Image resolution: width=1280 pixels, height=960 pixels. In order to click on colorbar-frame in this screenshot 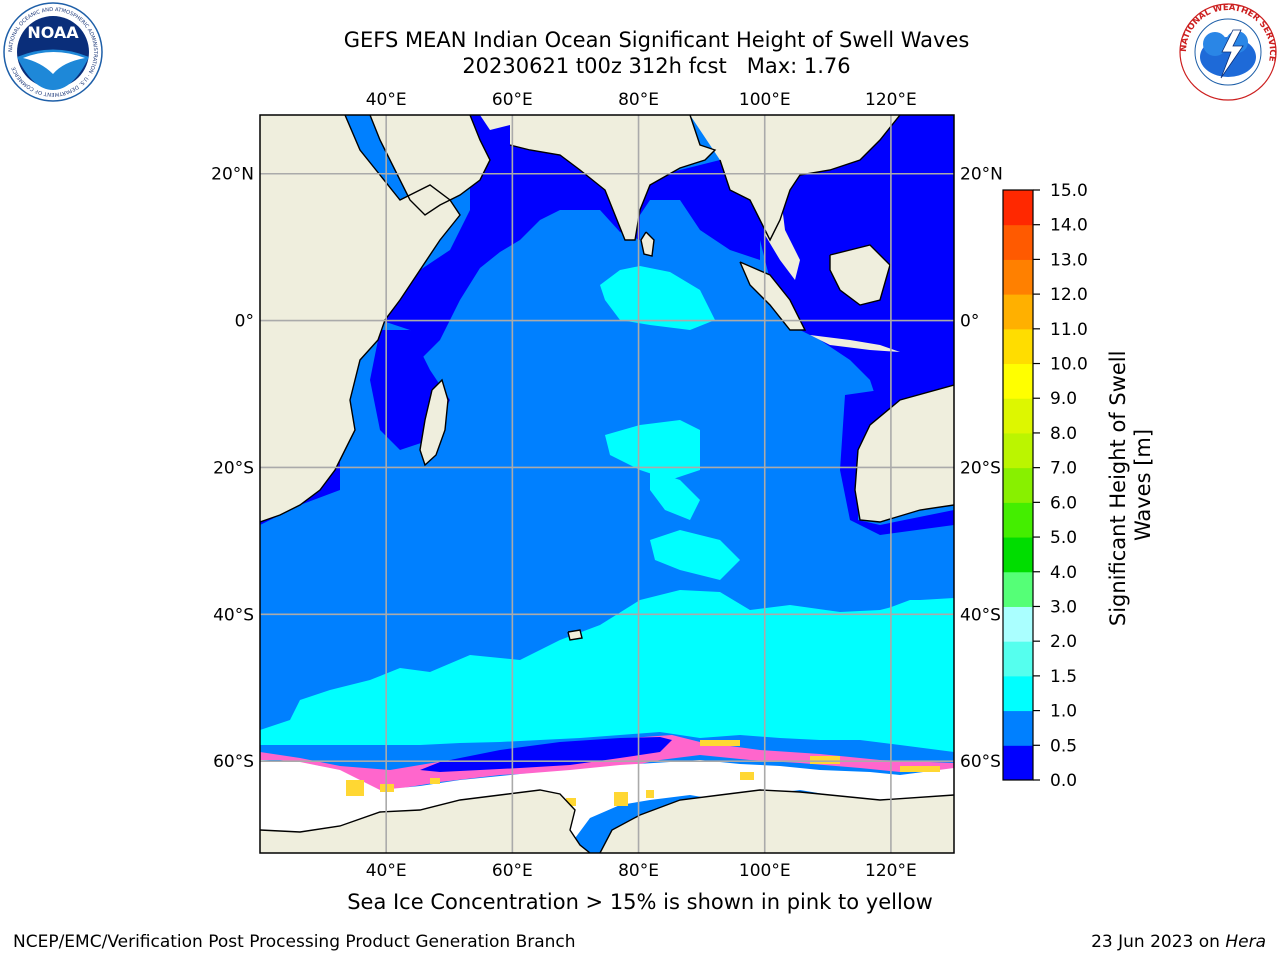, I will do `click(1018, 485)`.